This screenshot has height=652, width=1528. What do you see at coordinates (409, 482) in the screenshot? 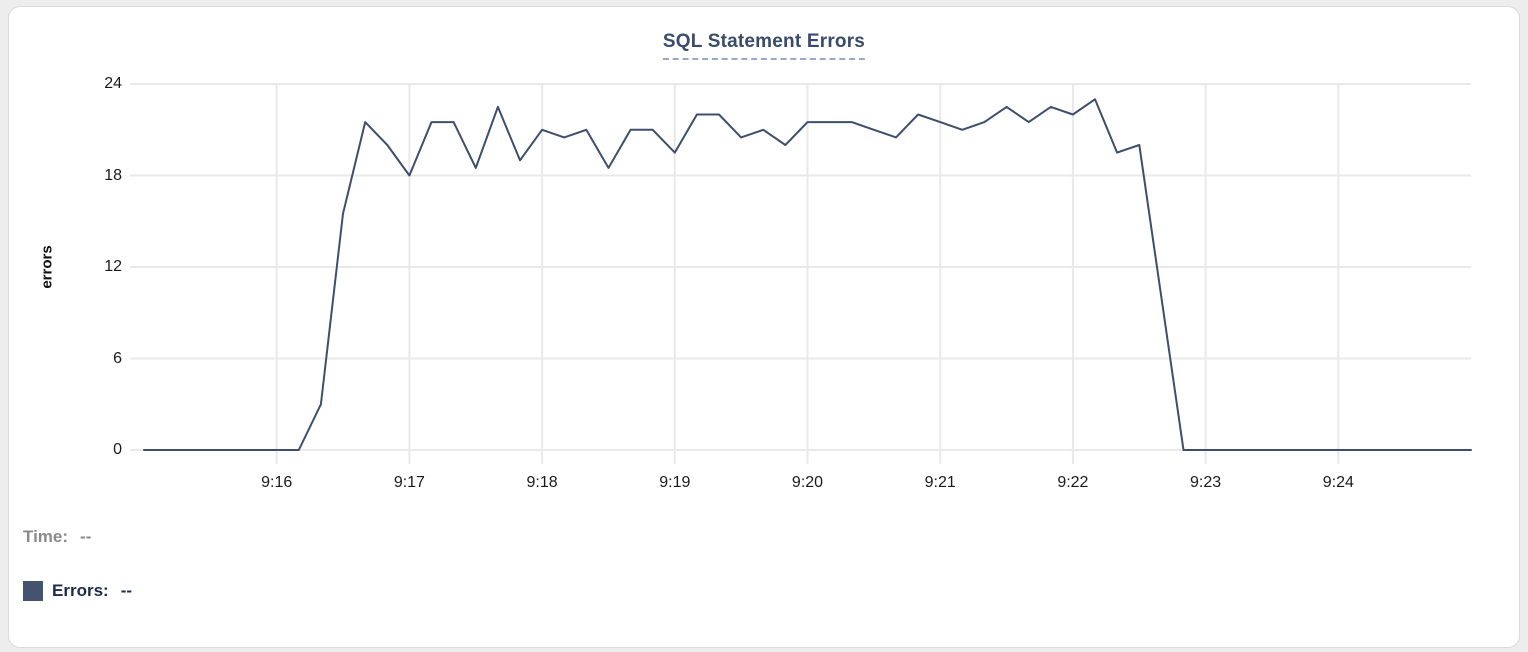
I see `x-tick-label: 9:17` at bounding box center [409, 482].